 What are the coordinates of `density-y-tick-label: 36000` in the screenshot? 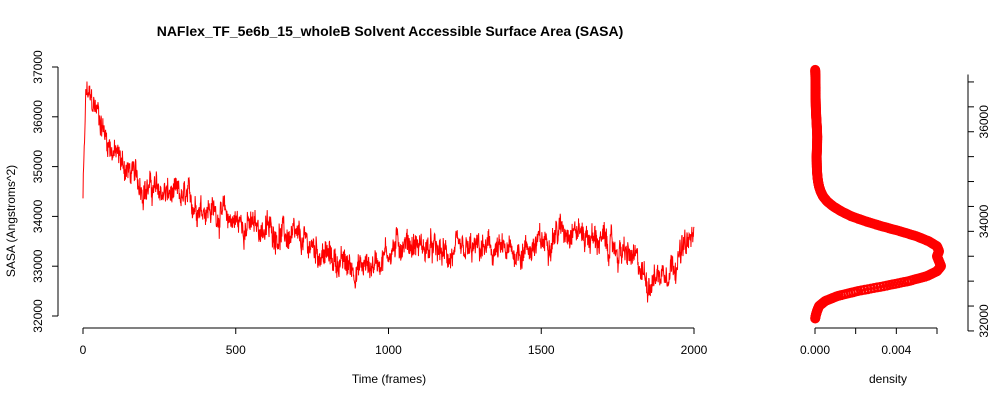 It's located at (984, 122).